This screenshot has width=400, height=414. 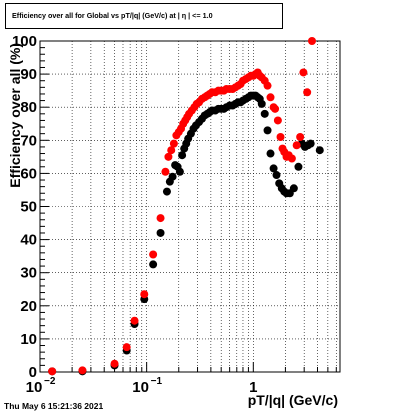 What do you see at coordinates (28, 240) in the screenshot?
I see `y-tick-label: 40` at bounding box center [28, 240].